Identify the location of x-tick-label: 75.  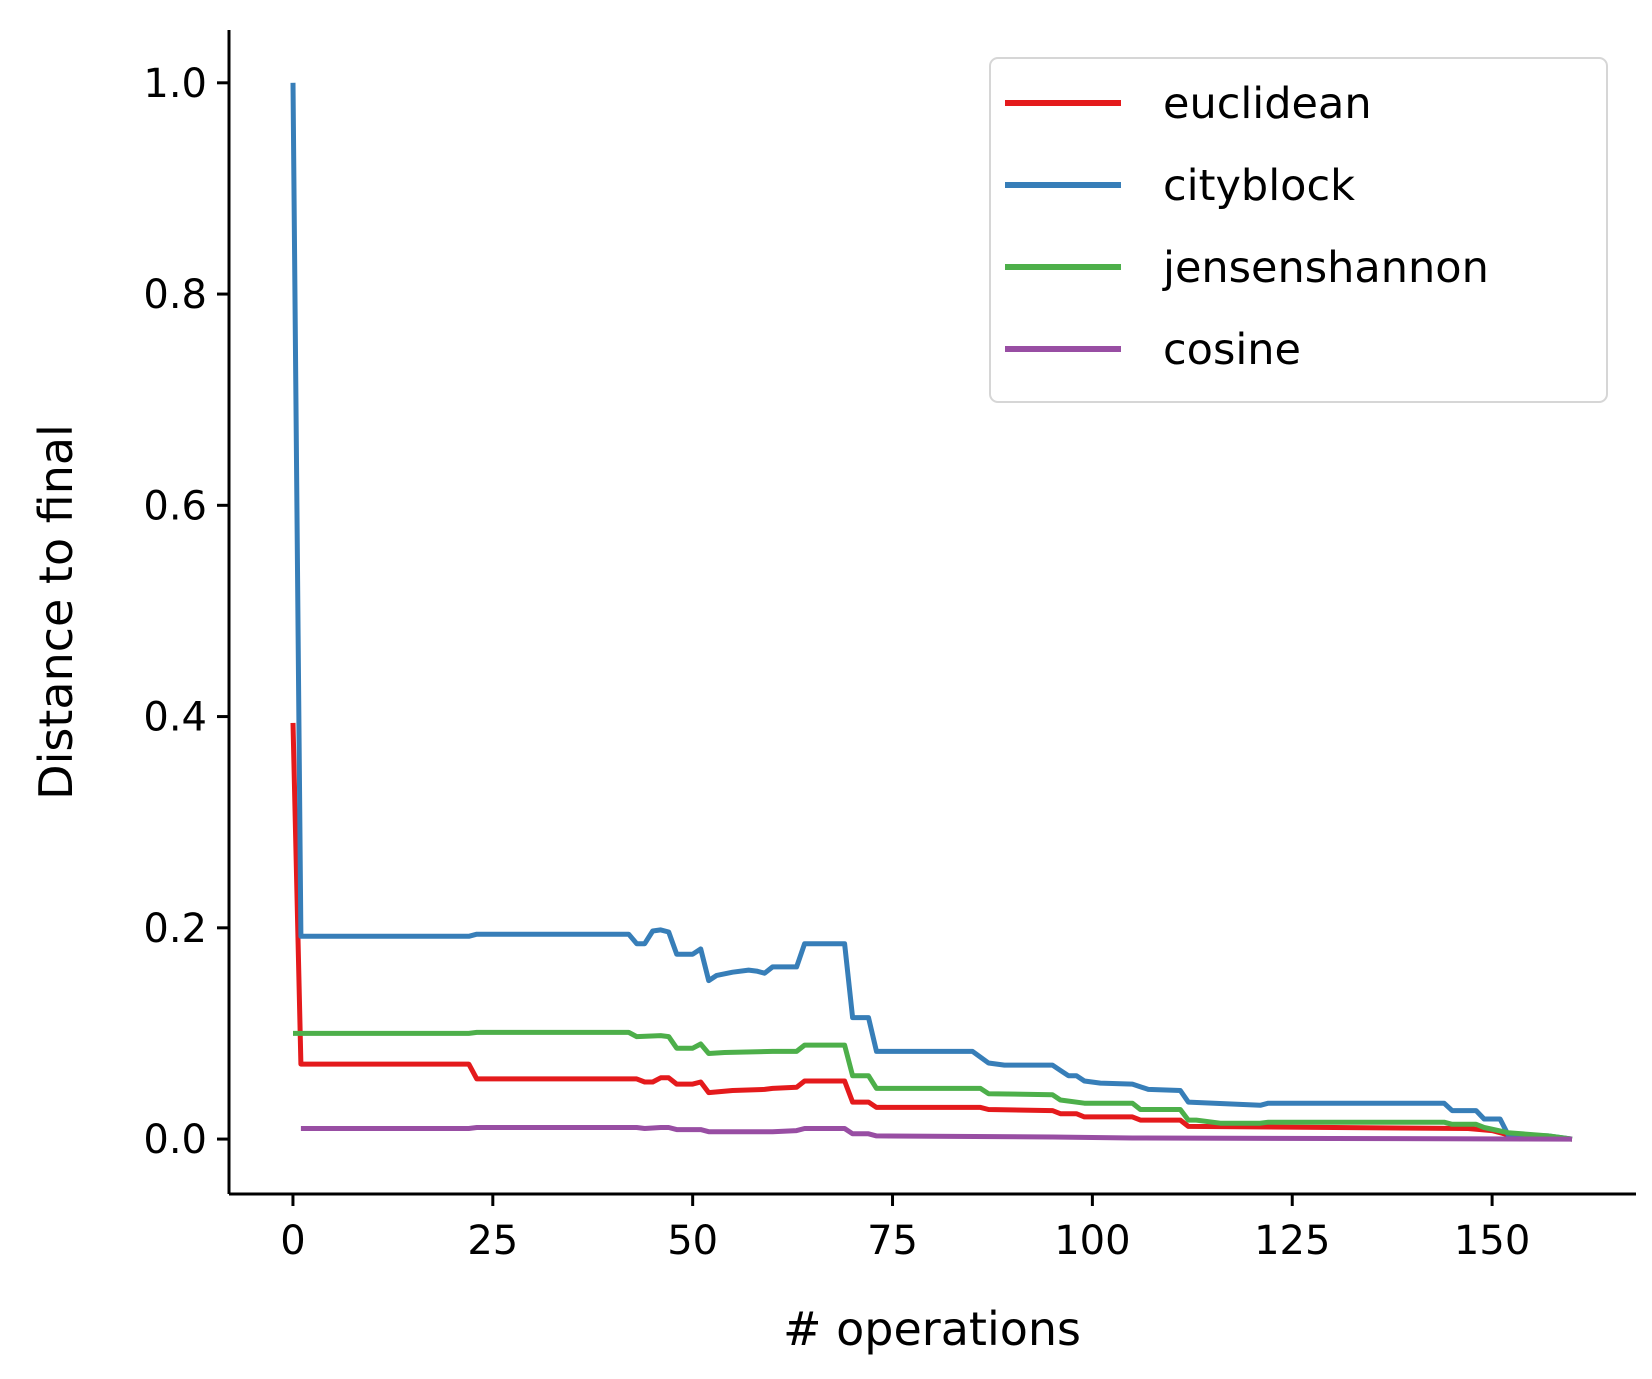
(892, 1241).